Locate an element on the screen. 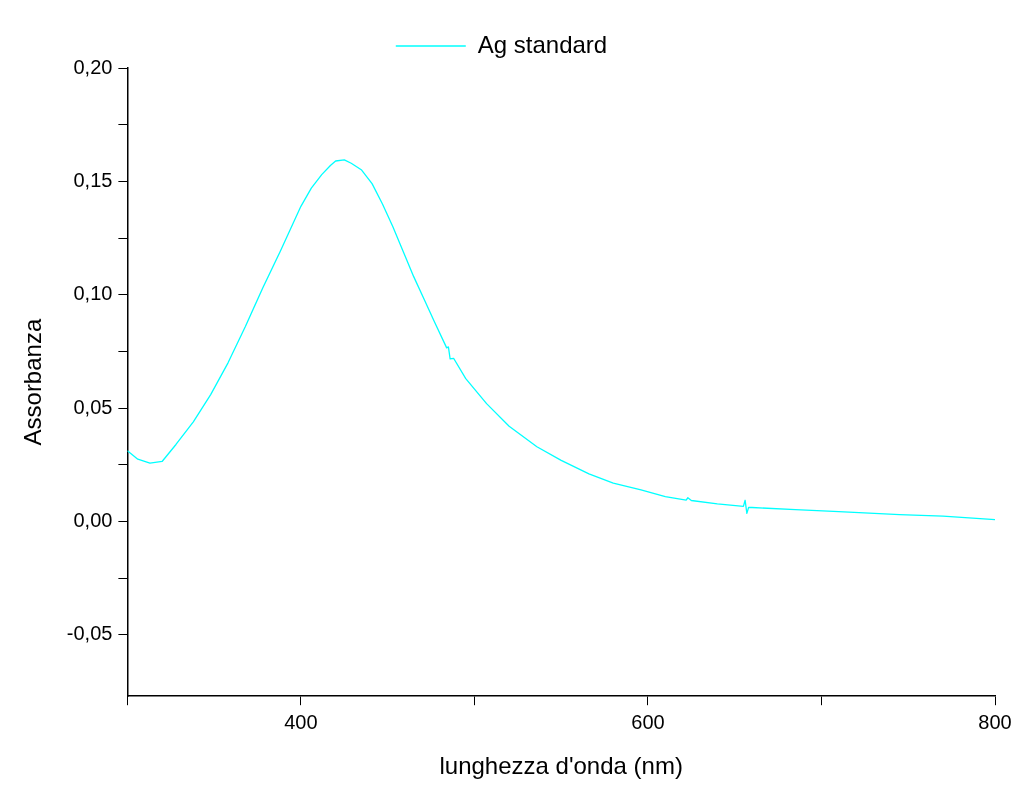 The width and height of the screenshot is (1019, 802). y-axis-title: Assorbanza is located at coordinates (33, 382).